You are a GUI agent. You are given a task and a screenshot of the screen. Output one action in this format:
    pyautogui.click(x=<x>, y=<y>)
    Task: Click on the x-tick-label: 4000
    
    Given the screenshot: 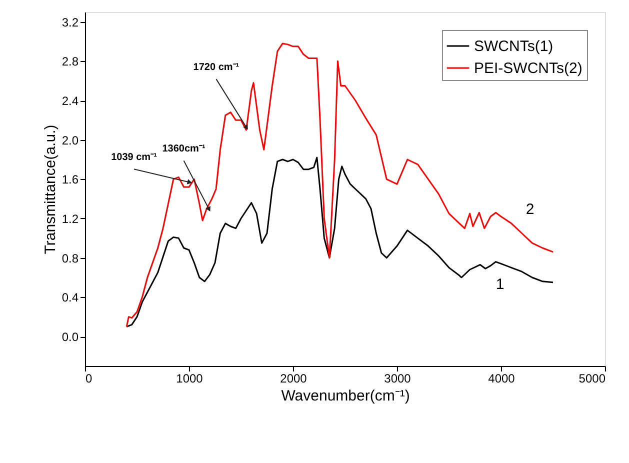 What is the action you would take?
    pyautogui.click(x=502, y=379)
    